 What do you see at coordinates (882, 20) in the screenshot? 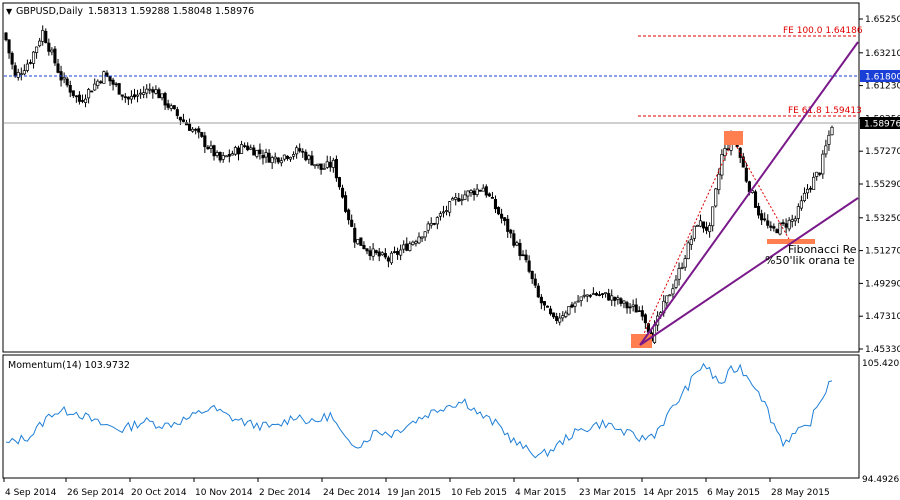
I see `price-tick-label: 1.65250` at bounding box center [882, 20].